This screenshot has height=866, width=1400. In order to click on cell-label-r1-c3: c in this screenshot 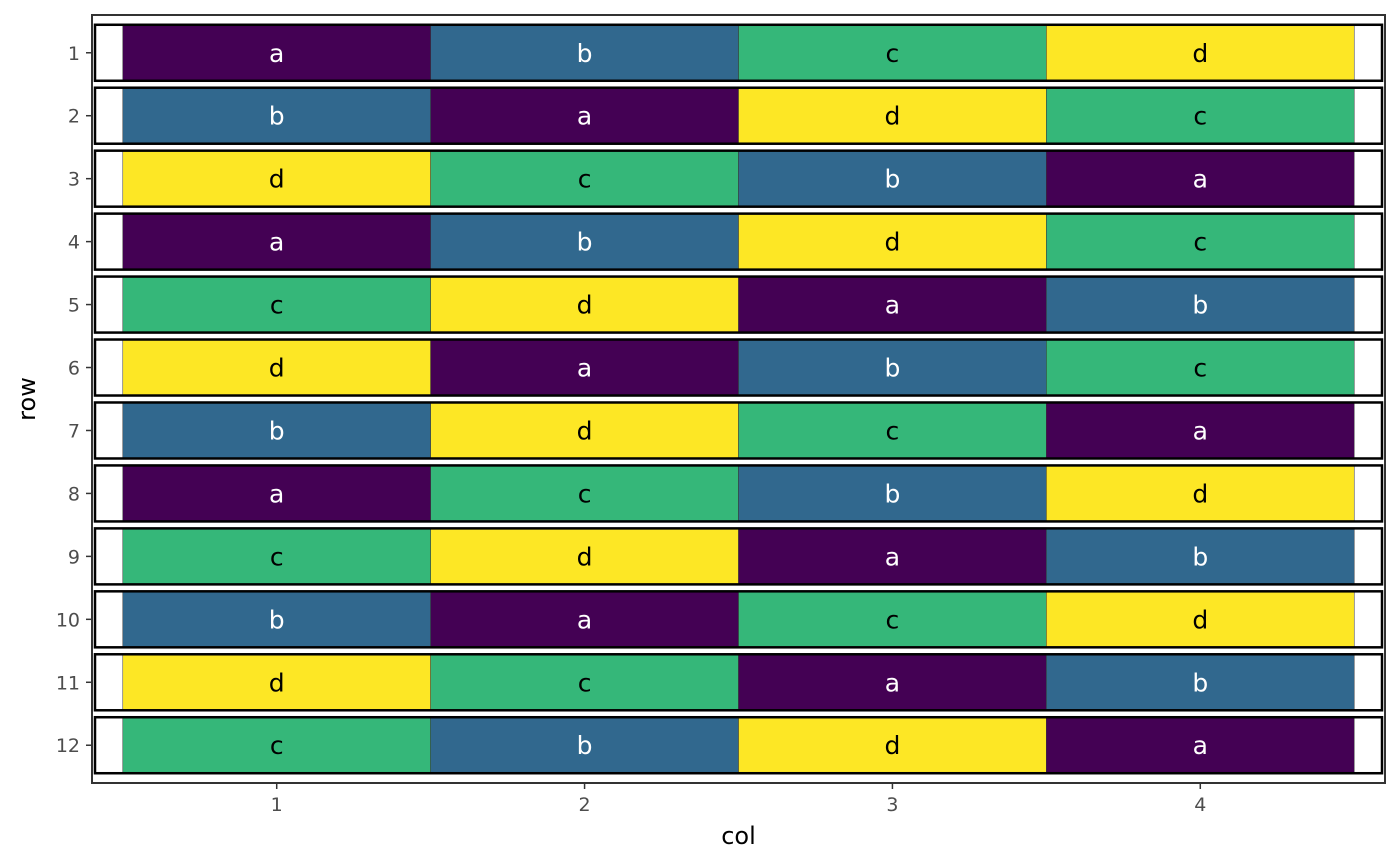, I will do `click(893, 53)`.